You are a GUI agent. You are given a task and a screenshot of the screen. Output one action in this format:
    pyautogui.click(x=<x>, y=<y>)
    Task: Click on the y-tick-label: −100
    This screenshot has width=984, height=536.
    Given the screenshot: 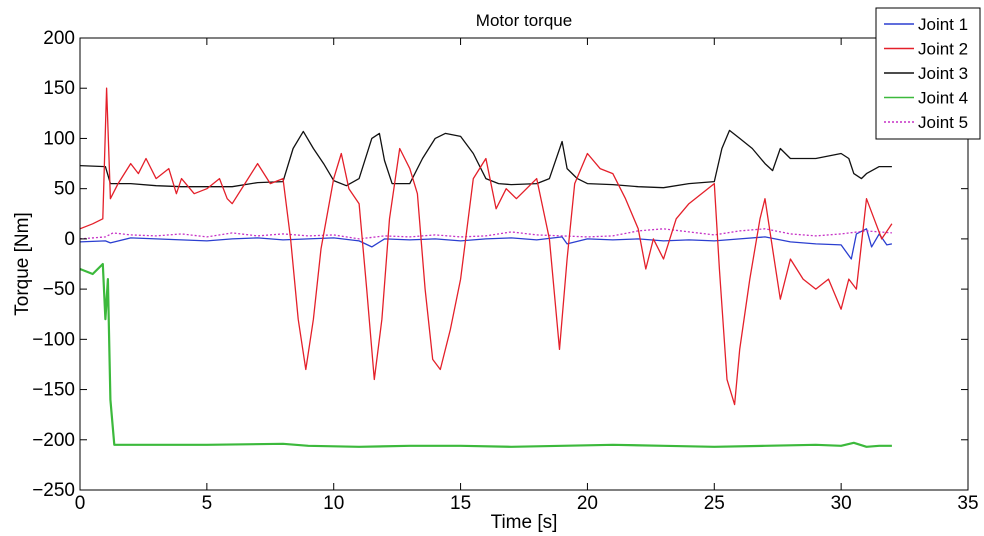 What is the action you would take?
    pyautogui.click(x=53, y=339)
    